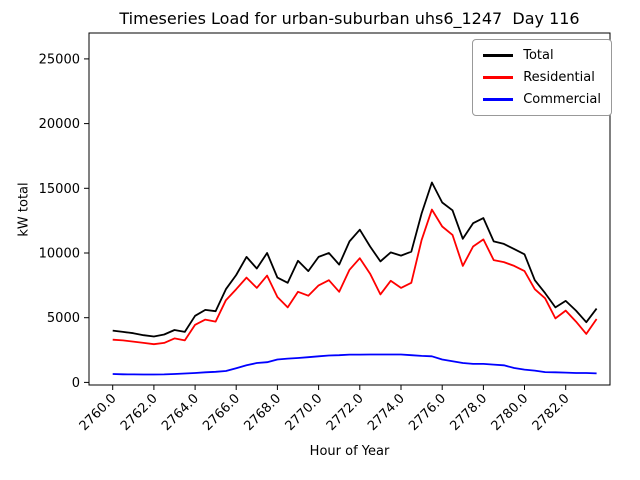 This screenshot has width=640, height=480. What do you see at coordinates (427, 412) in the screenshot?
I see `x-tick-label: 2776.0` at bounding box center [427, 412].